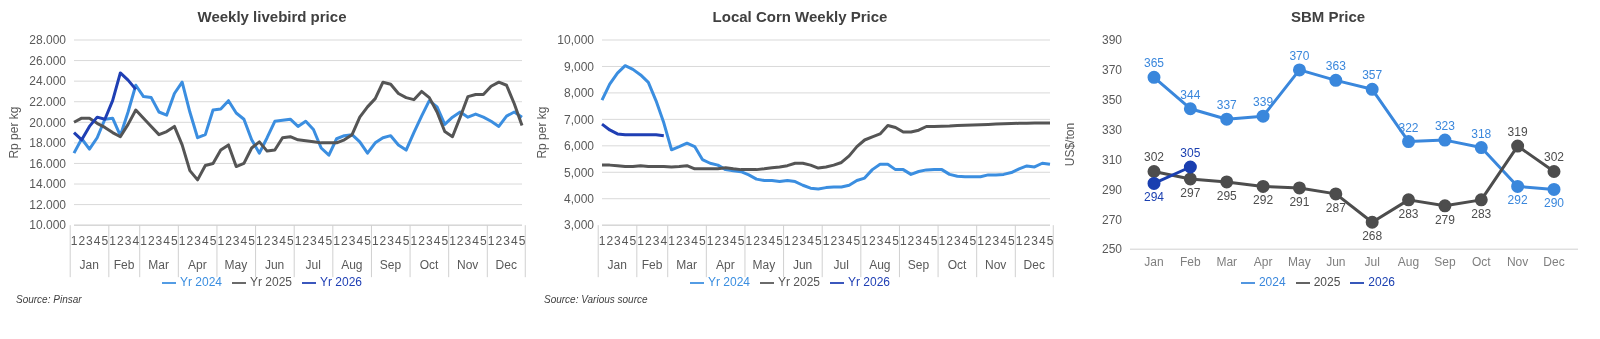 The height and width of the screenshot is (339, 1600). What do you see at coordinates (272, 17) in the screenshot?
I see `chart-title: Weekly livebird price` at bounding box center [272, 17].